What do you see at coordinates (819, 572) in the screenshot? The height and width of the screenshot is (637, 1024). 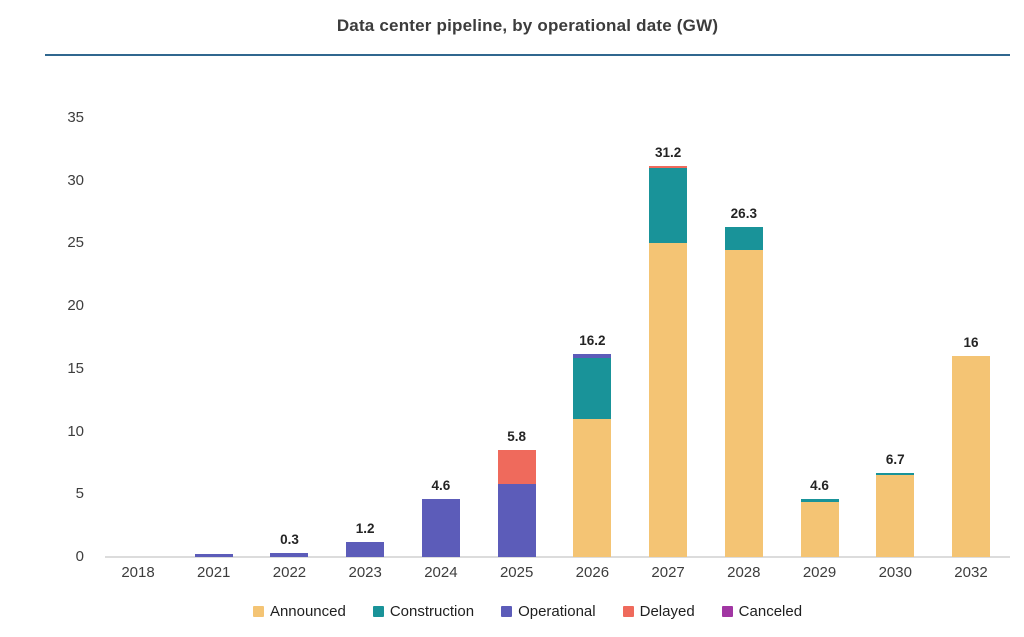 I see `x-axis-label-2029: 2029` at bounding box center [819, 572].